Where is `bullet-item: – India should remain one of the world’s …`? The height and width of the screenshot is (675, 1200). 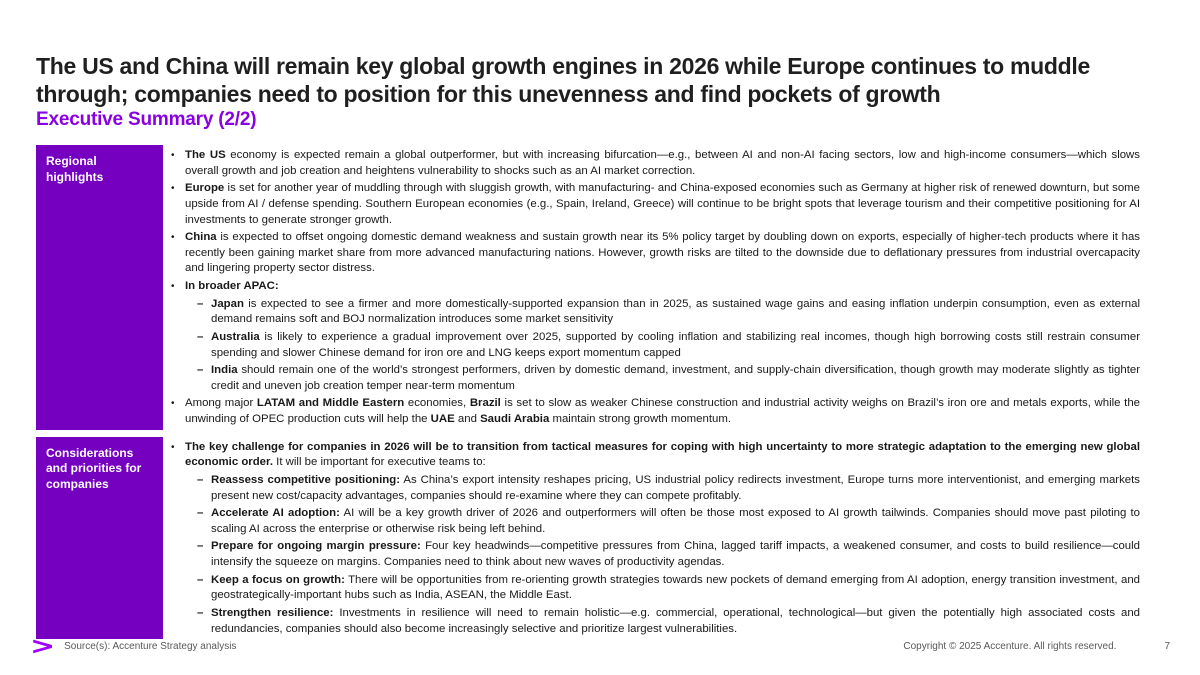
bullet-item: – India should remain one of the world’s … is located at coordinates (668, 378).